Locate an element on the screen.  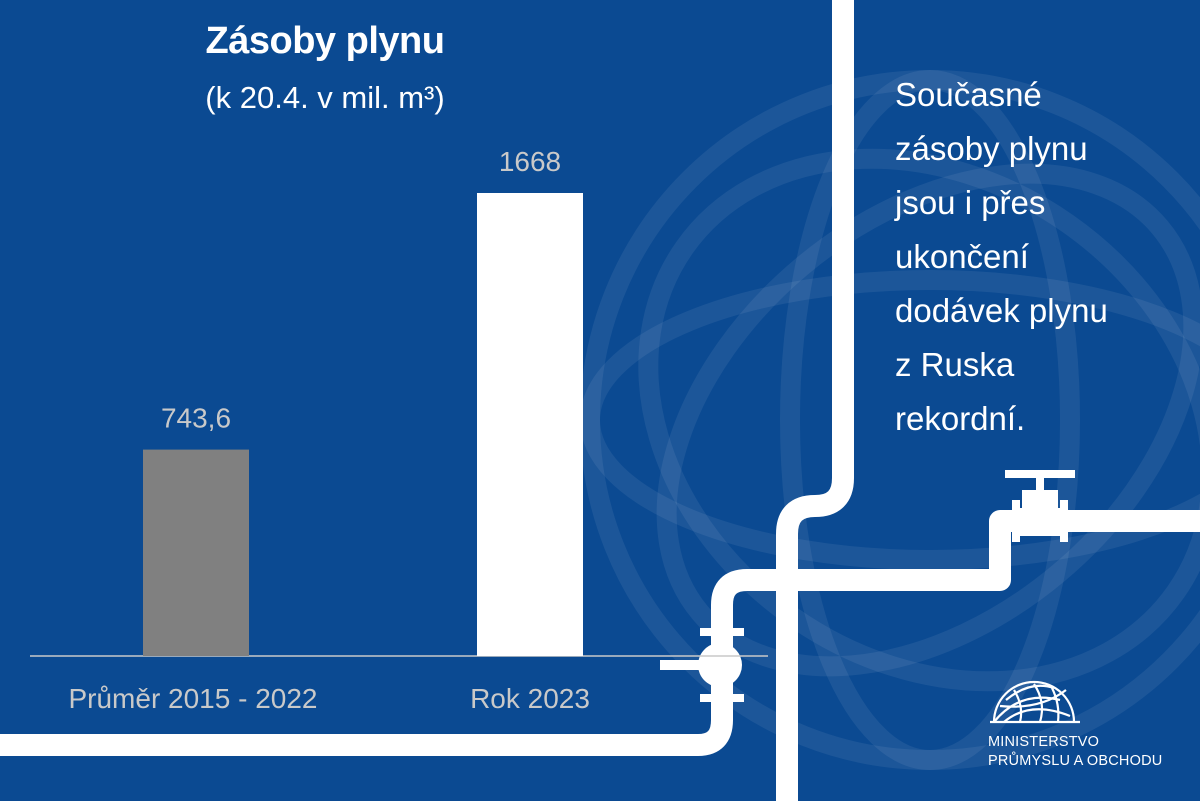
tick-label-rok-2023: Rok 2023 is located at coordinates (530, 698).